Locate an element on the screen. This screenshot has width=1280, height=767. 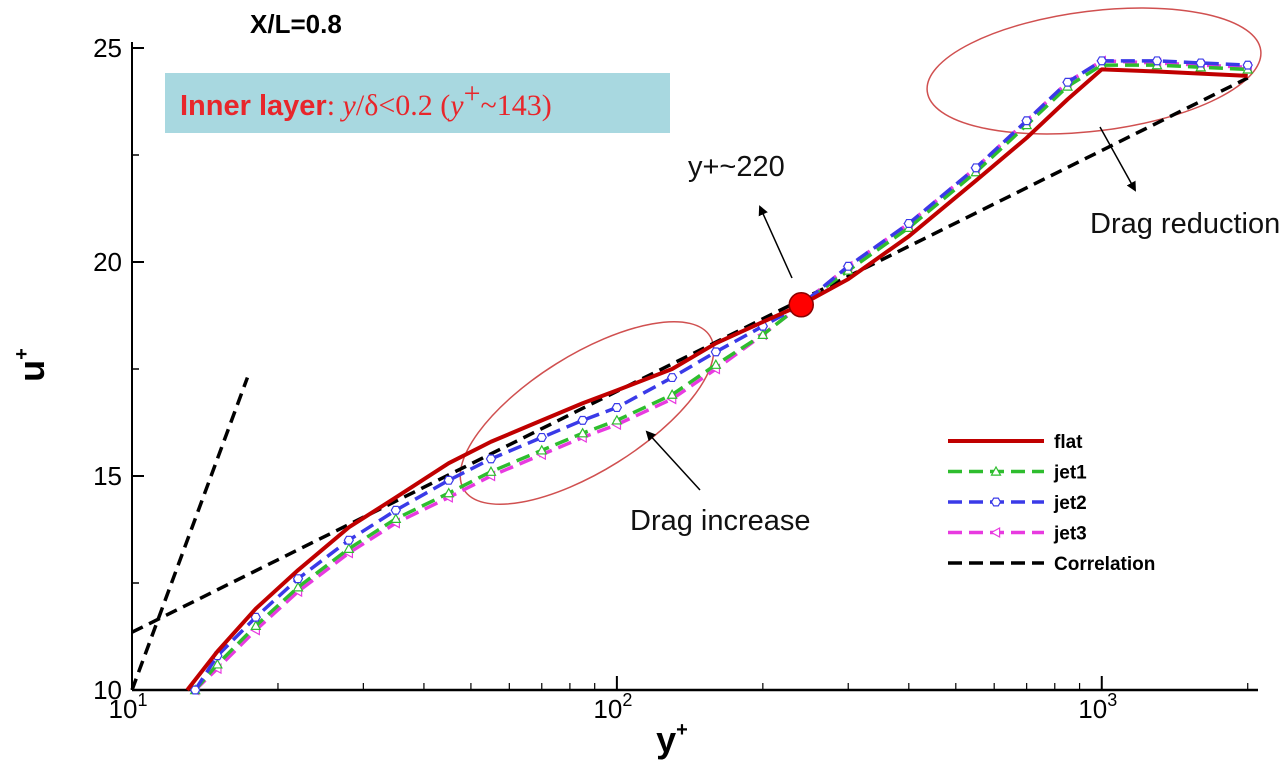
y-tick-label: 20 is located at coordinates (107, 262).